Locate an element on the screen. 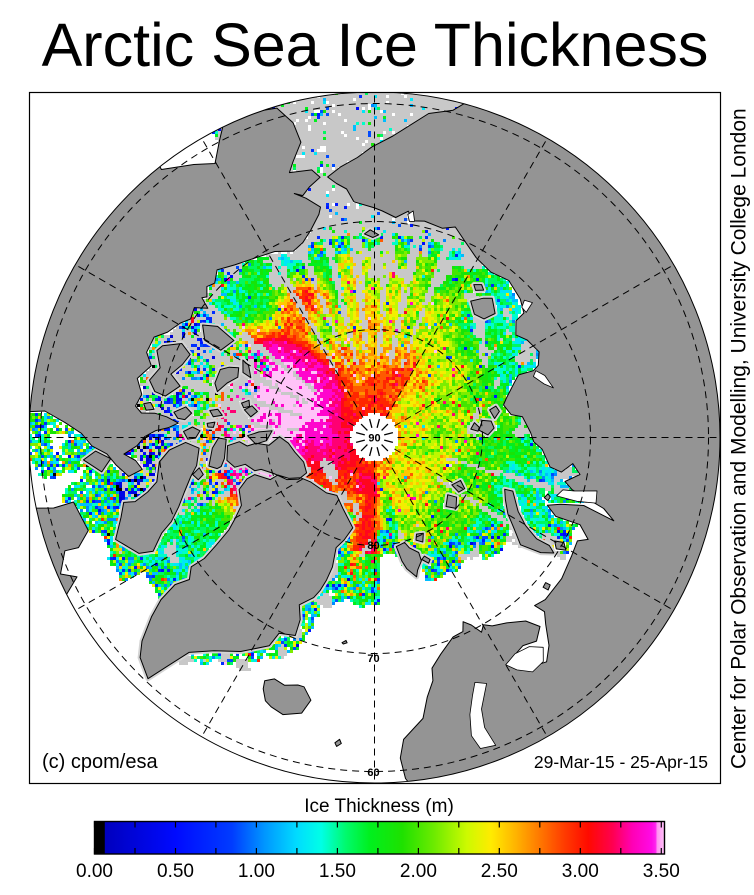  svg-text: Arctic Sea Ice Thickness is located at coordinates (375, 45).